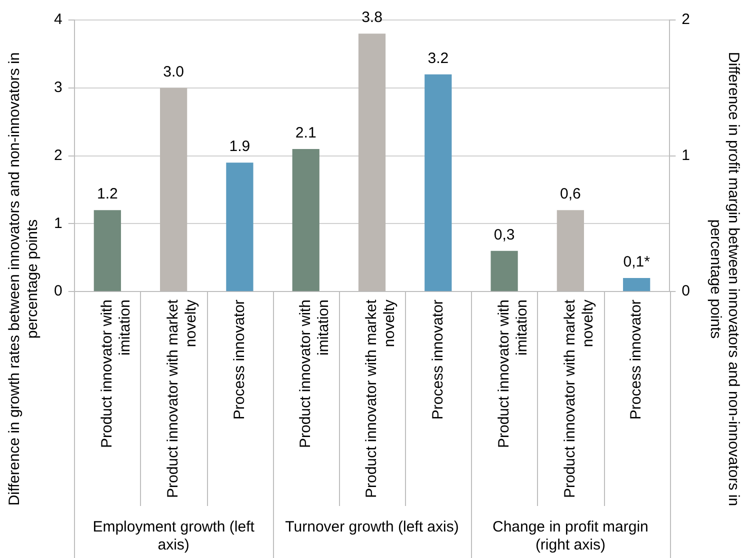 The width and height of the screenshot is (746, 558). I want to click on data-label: 1.9, so click(239, 147).